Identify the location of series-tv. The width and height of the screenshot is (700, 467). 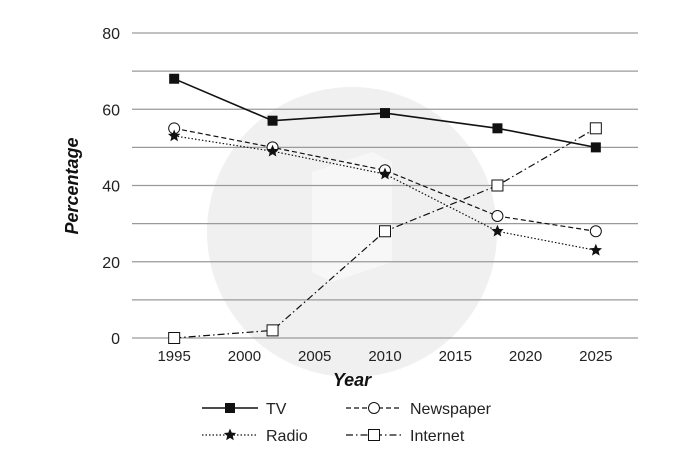
(385, 113).